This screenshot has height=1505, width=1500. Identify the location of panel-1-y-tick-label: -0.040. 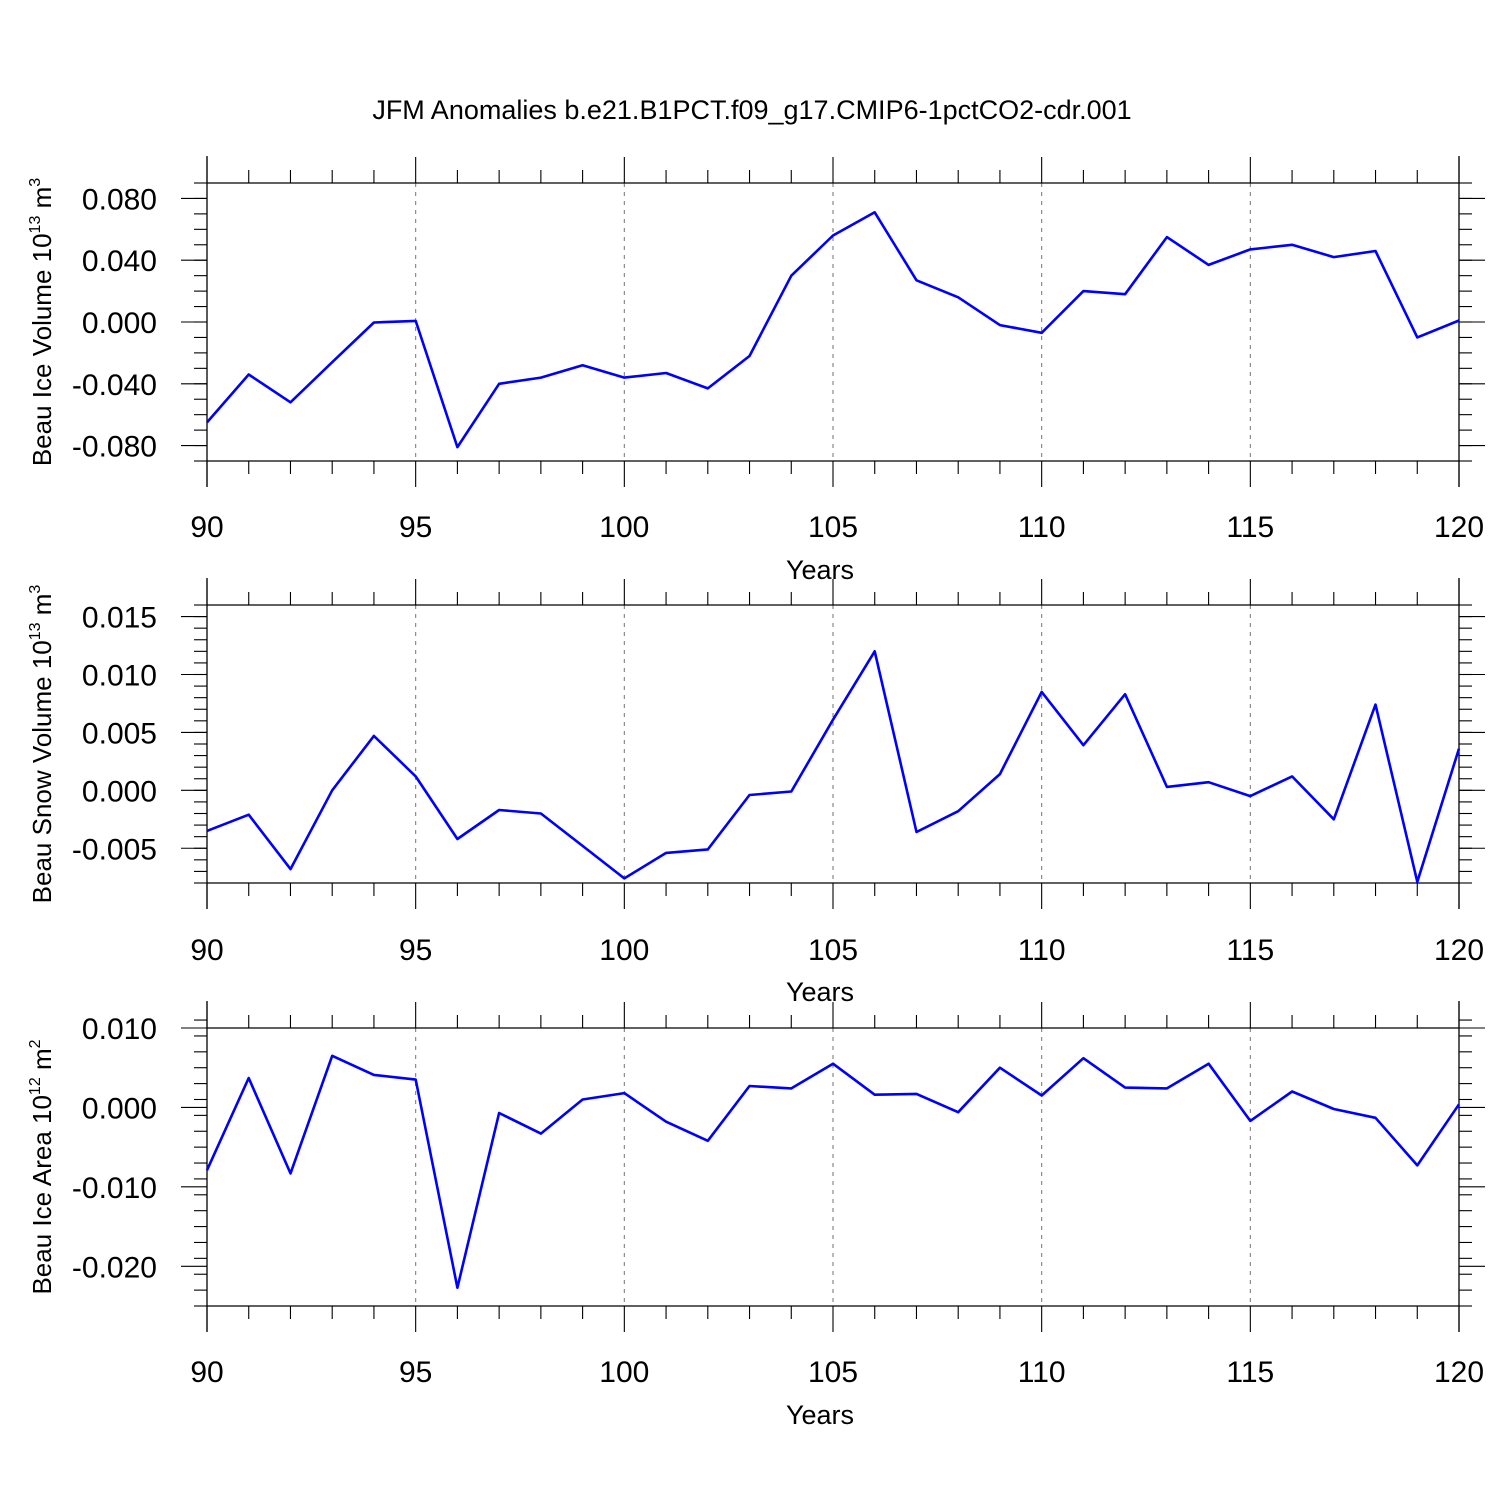
(114, 385).